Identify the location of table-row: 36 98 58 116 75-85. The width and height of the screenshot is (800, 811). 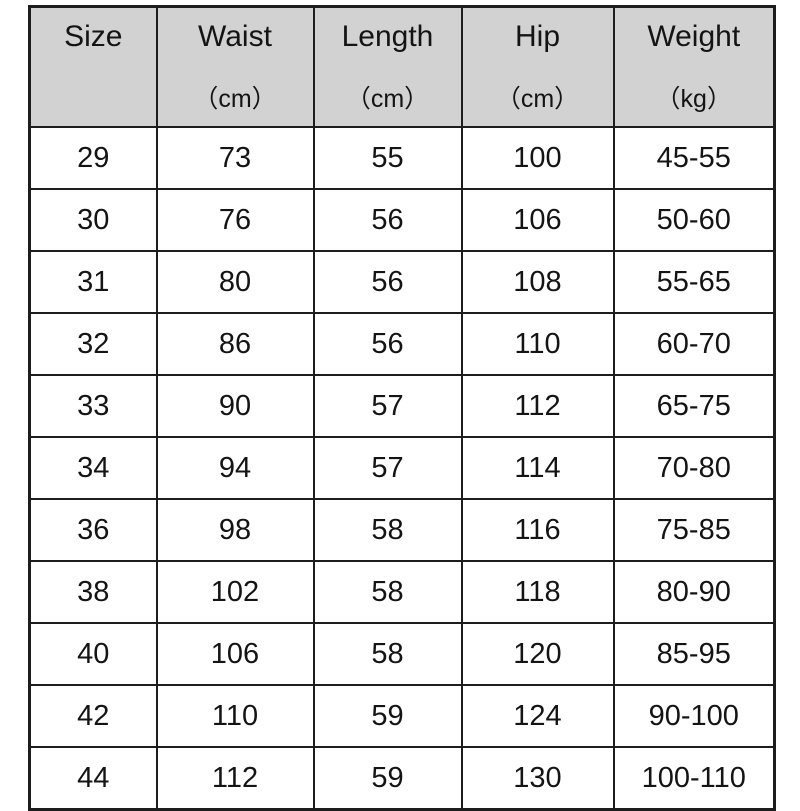
(402, 530).